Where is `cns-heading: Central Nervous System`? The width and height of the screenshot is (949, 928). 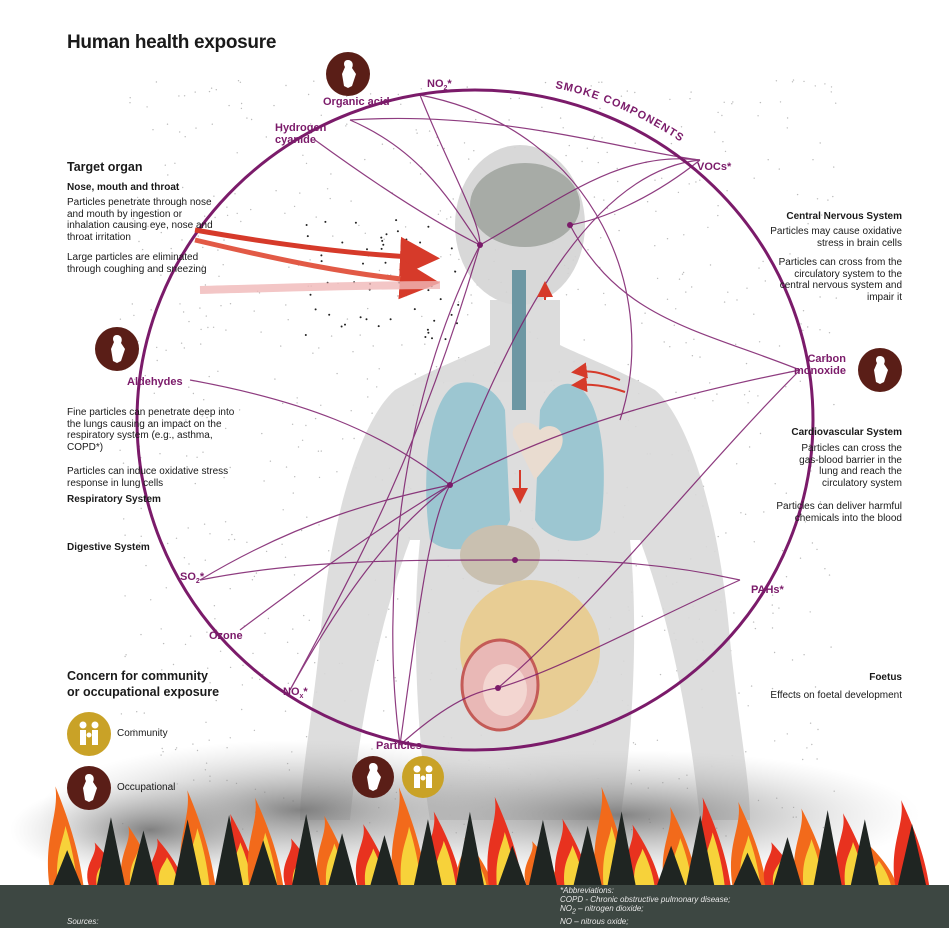
cns-heading: Central Nervous System is located at coordinates (844, 216).